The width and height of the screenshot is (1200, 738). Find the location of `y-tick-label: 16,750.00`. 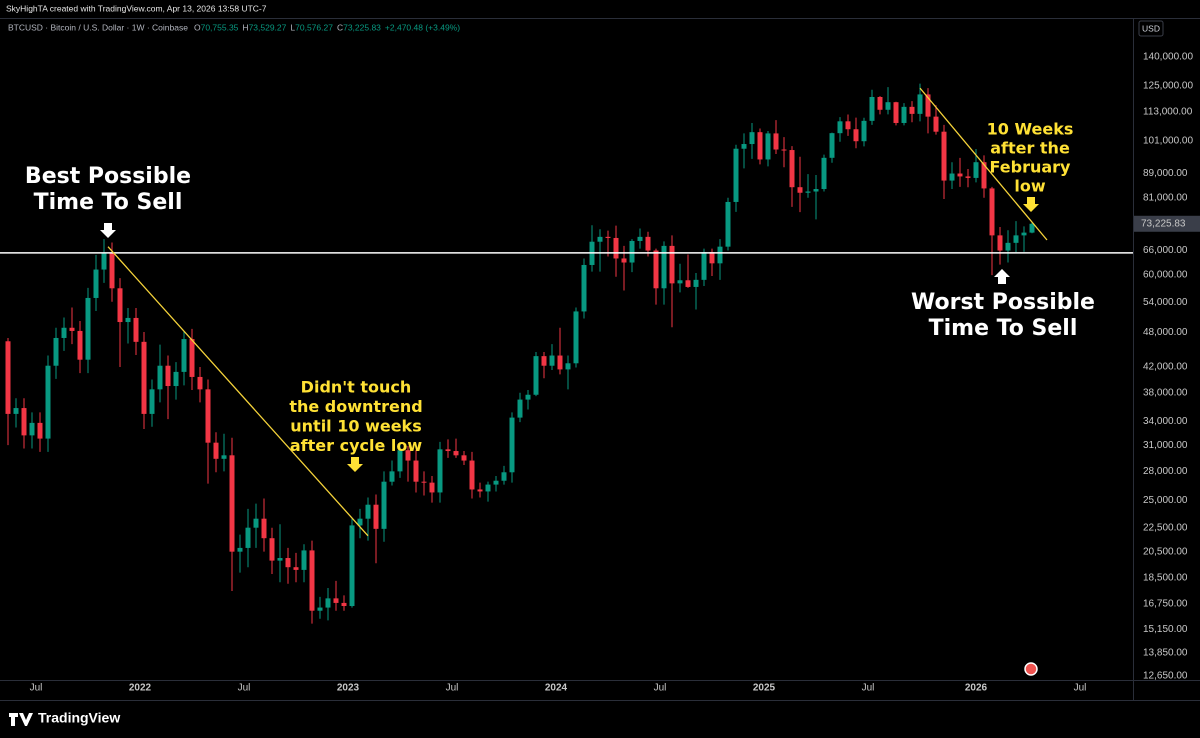

y-tick-label: 16,750.00 is located at coordinates (1165, 603).